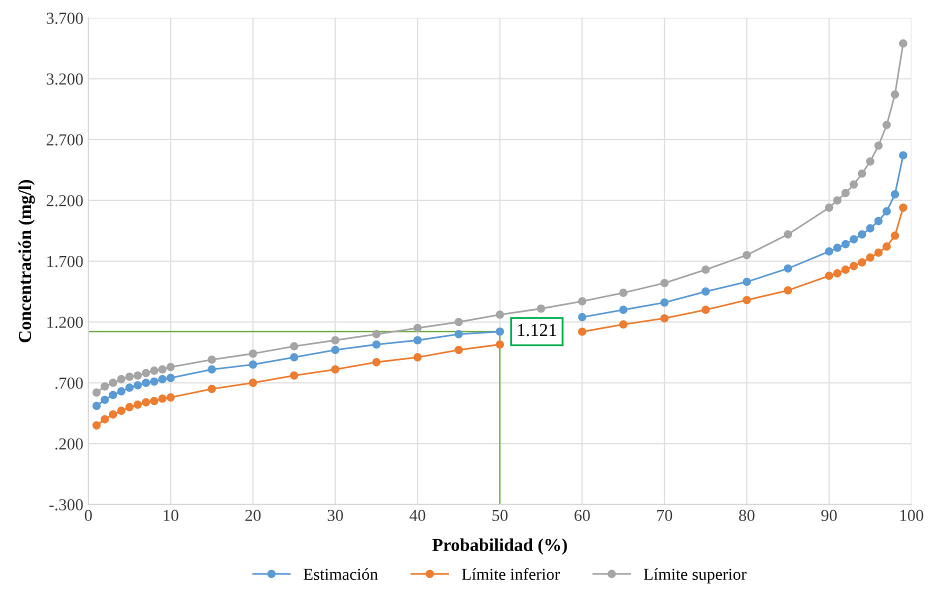 The image size is (930, 597). What do you see at coordinates (64, 18) in the screenshot?
I see `y-tick-label: 3.700` at bounding box center [64, 18].